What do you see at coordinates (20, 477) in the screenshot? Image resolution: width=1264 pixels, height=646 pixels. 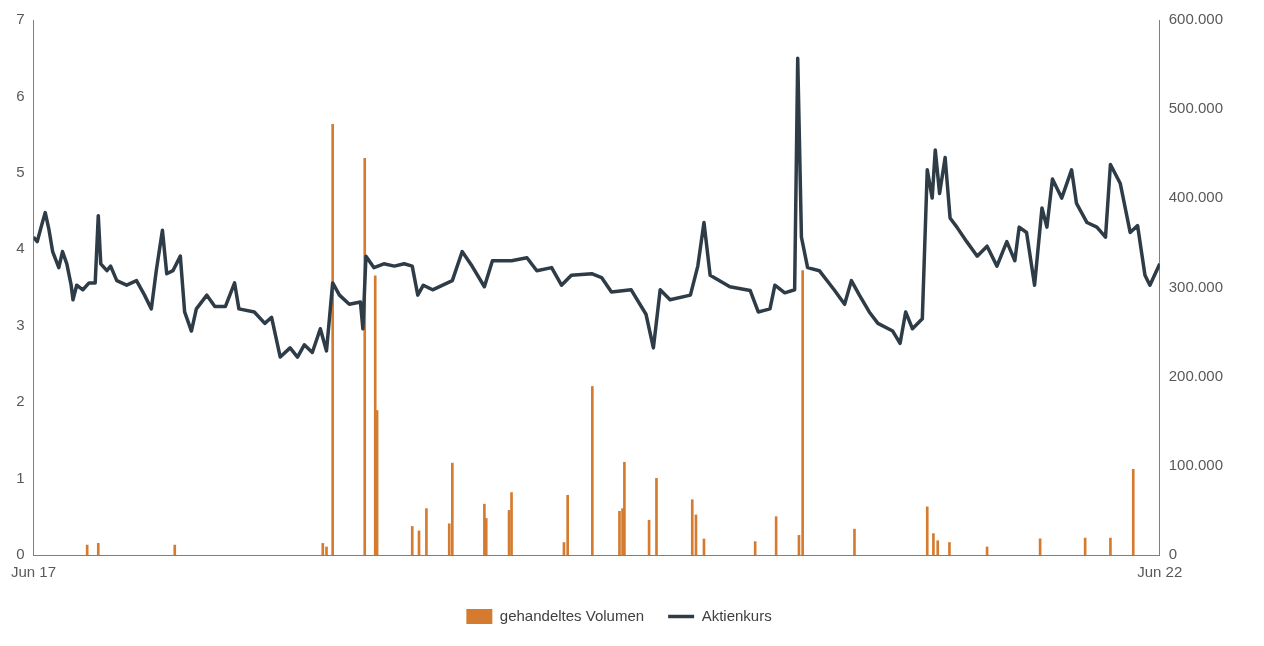 I see `y-tick-label: 1` at bounding box center [20, 477].